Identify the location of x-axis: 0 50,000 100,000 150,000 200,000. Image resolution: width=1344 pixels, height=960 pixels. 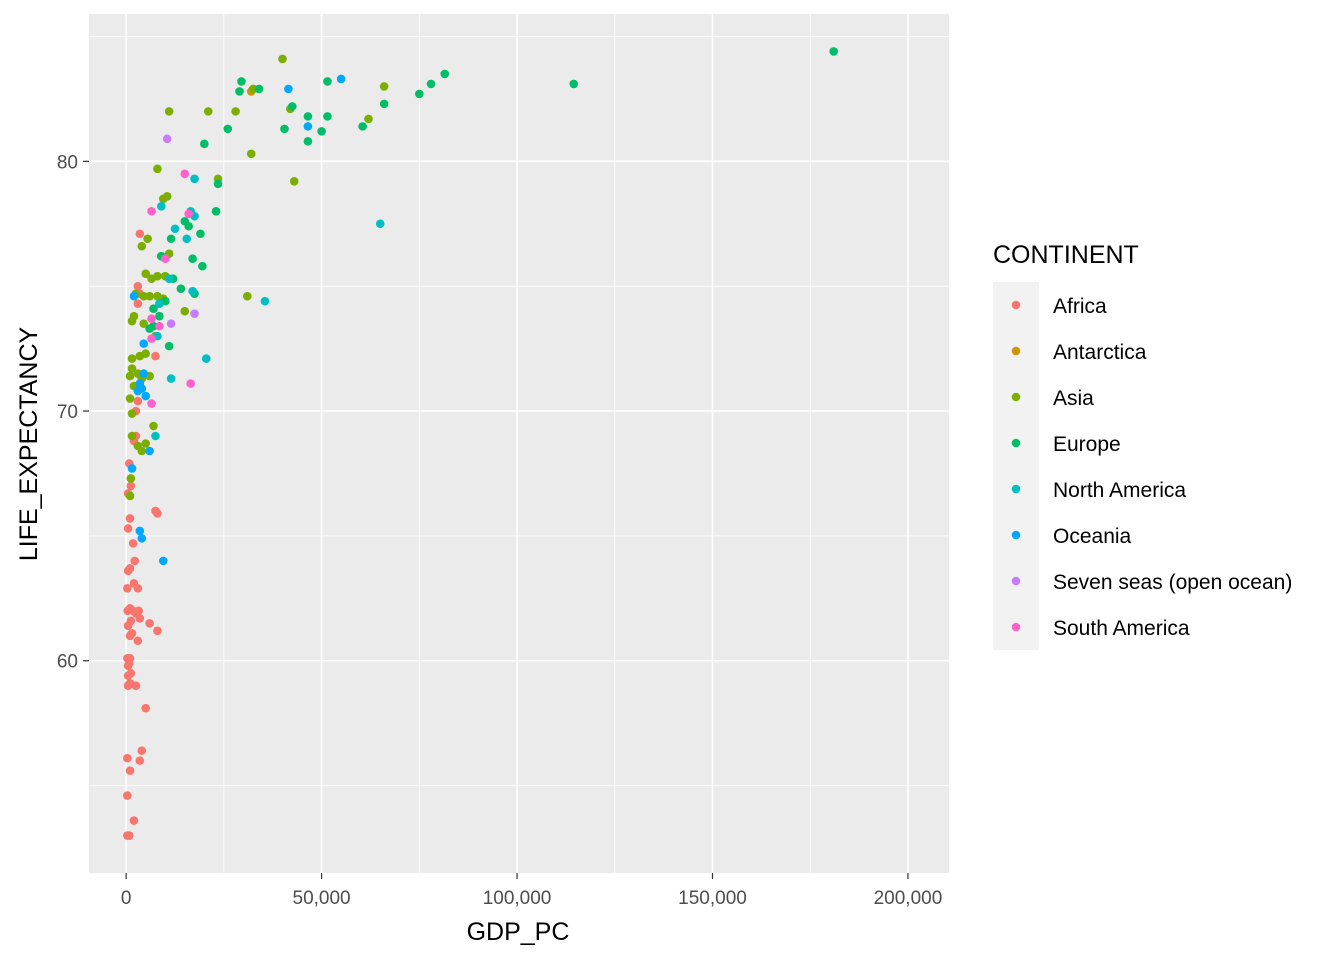
(531, 891).